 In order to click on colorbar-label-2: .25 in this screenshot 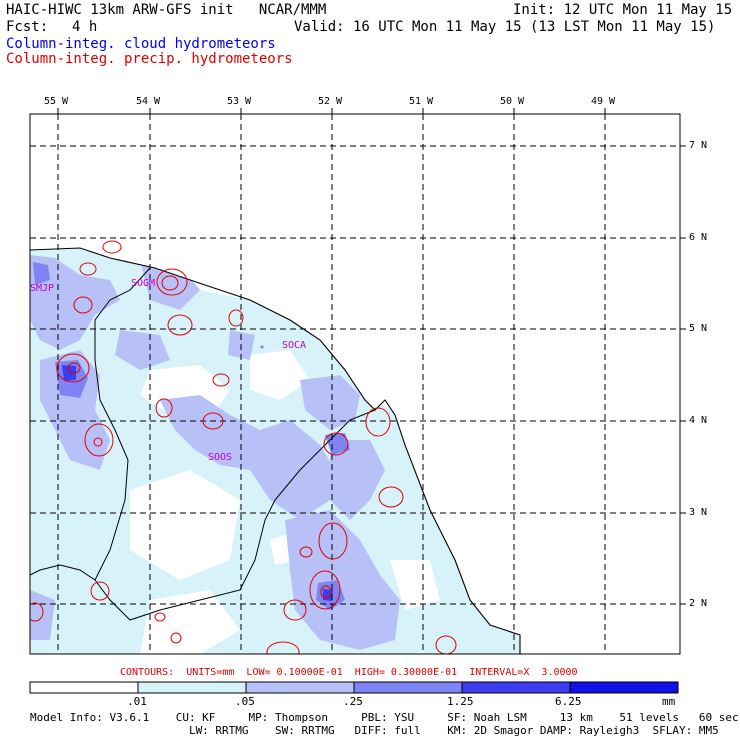, I will do `click(353, 701)`.